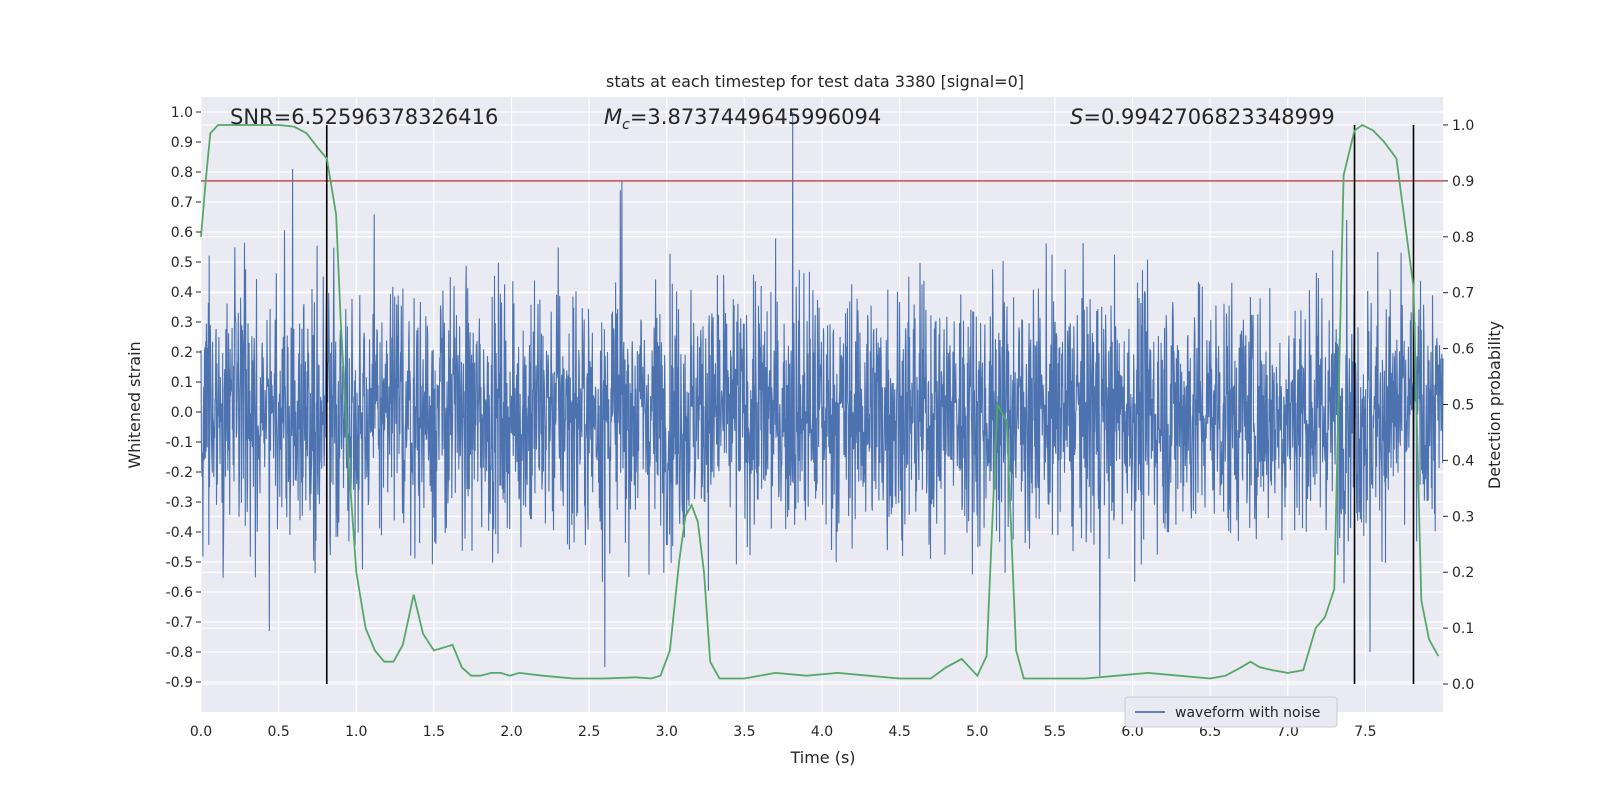 This screenshot has width=1600, height=800. Describe the element at coordinates (182, 143) in the screenshot. I see `y-tick-label-left: 0.9` at that location.